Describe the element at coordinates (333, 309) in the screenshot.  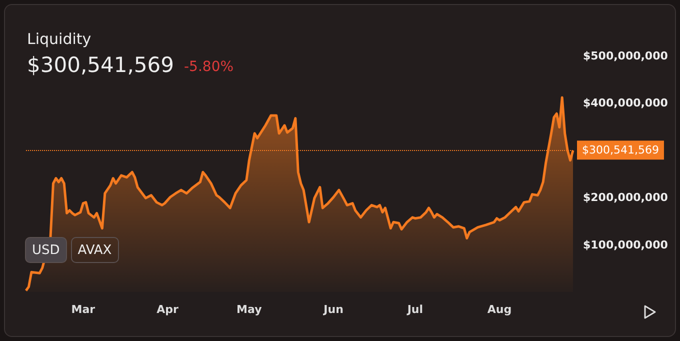
I see `x-tick-label: Jun` at that location.